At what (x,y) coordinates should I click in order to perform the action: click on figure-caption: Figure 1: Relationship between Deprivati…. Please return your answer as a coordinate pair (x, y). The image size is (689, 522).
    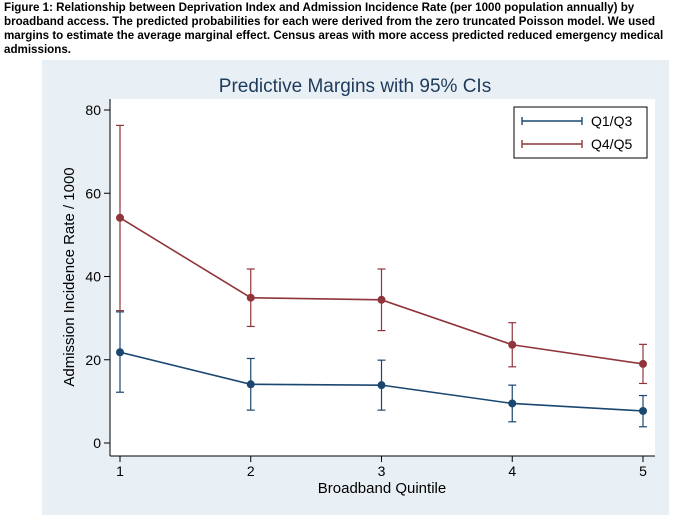
    Looking at the image, I should click on (334, 28).